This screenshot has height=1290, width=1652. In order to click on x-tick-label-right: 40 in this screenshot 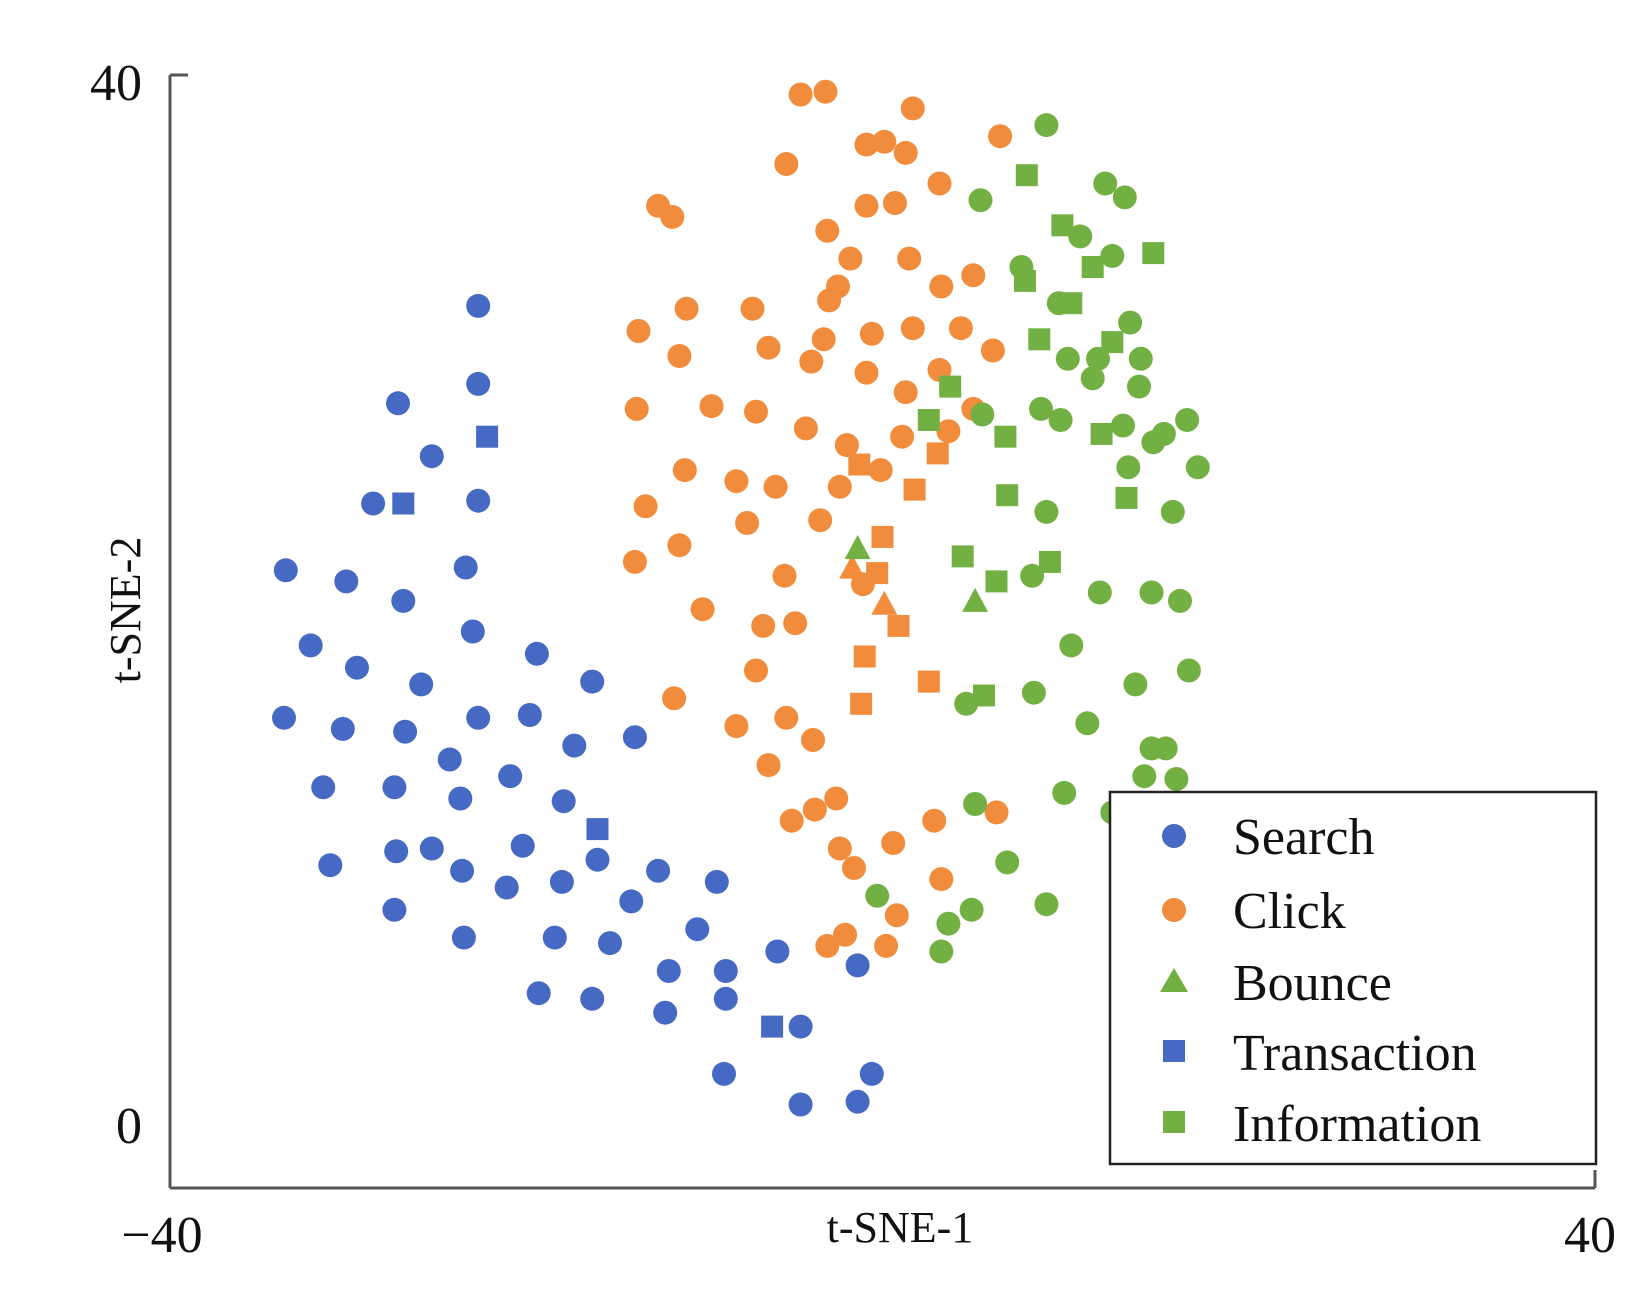, I will do `click(1590, 1235)`.